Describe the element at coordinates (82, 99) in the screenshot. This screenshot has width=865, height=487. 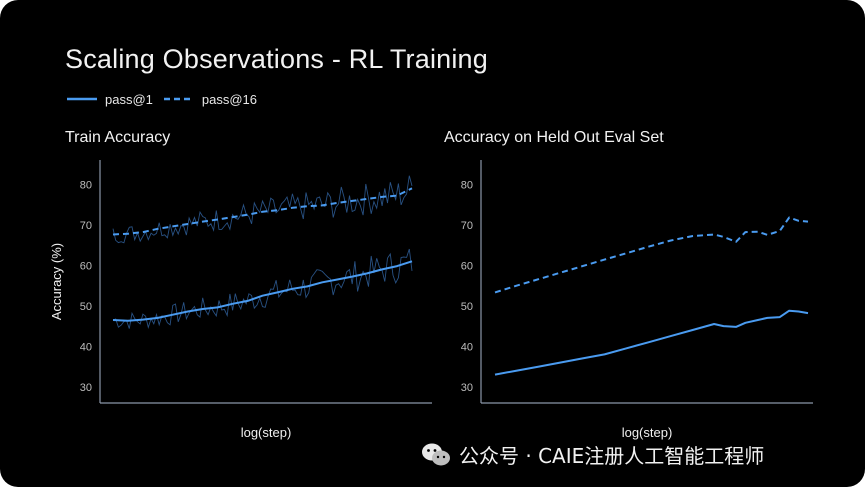
I see `legend-solid-line-icon` at that location.